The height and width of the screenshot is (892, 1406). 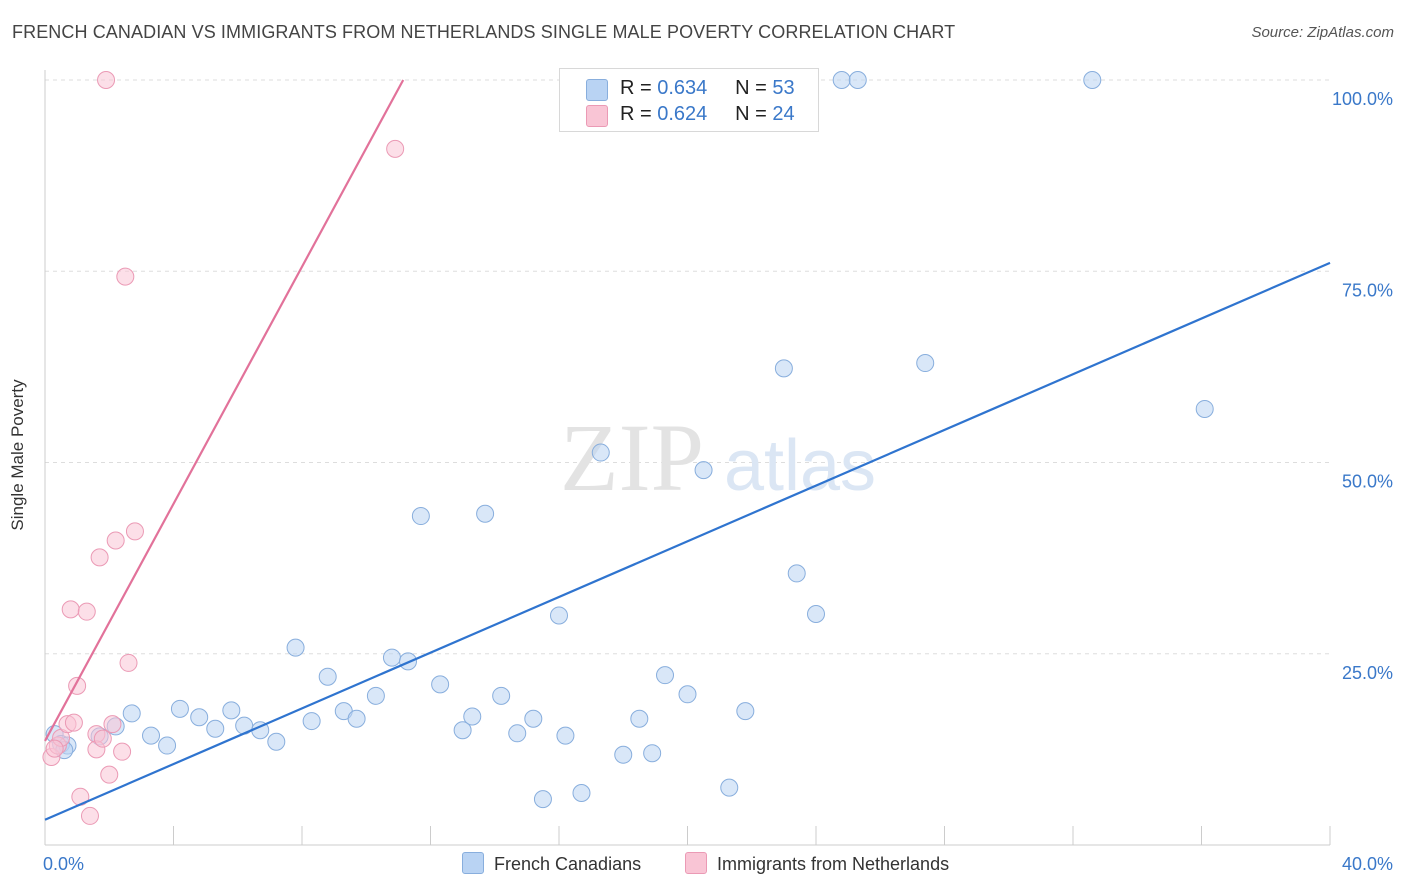 What do you see at coordinates (597, 90) in the screenshot?
I see `legend-swatch-blue` at bounding box center [597, 90].